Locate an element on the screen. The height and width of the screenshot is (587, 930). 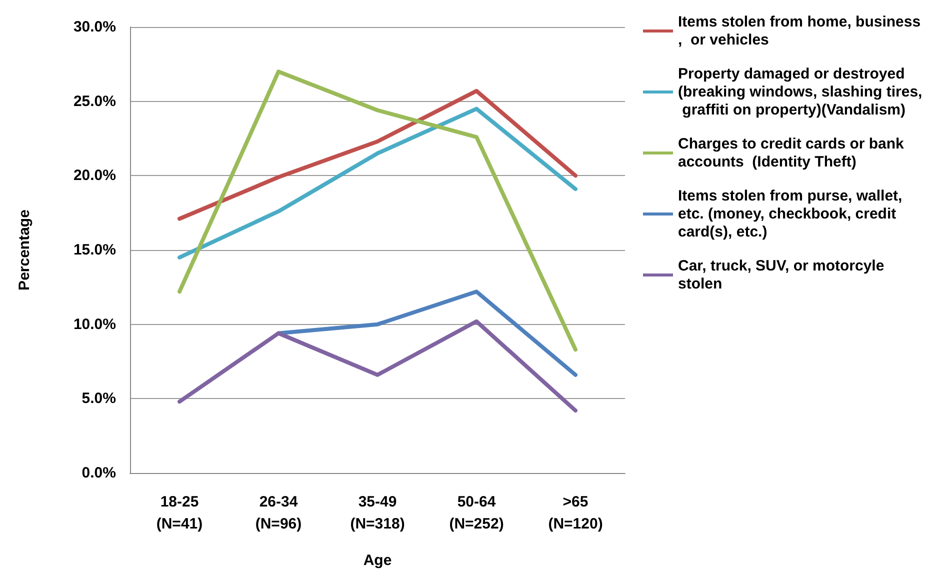
legend-label: Items stolen from purse, wallet, etc. (money, checkbook, credit card(s), etc.) is located at coordinates (792, 214).